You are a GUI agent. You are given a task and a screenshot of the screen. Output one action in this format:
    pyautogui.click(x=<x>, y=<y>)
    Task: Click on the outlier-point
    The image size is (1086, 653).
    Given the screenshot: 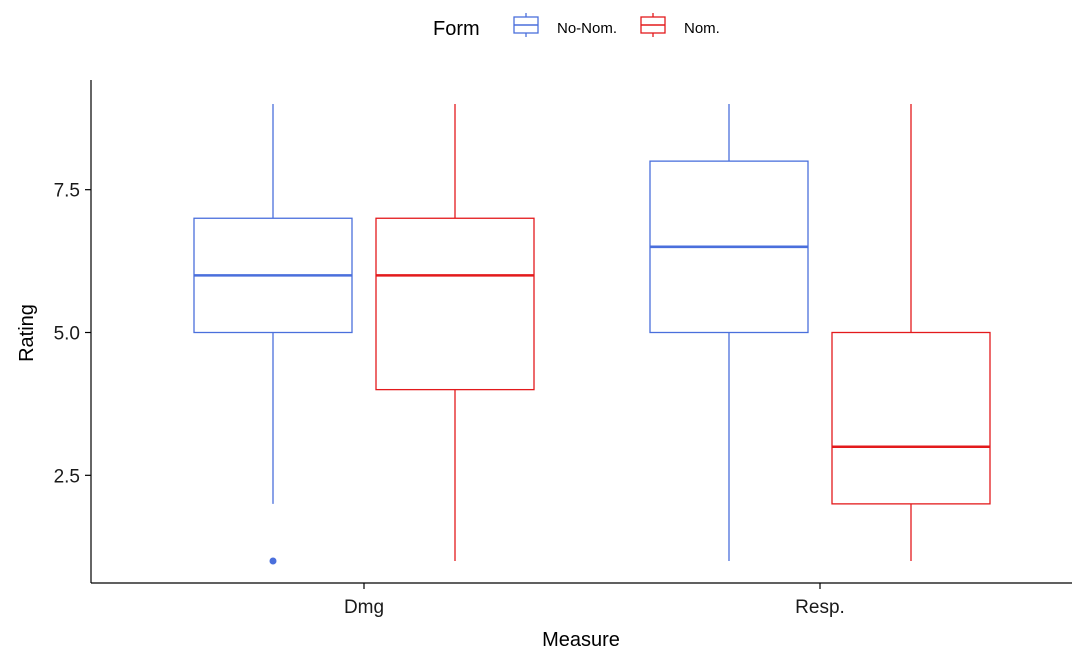 What is the action you would take?
    pyautogui.click(x=273, y=561)
    